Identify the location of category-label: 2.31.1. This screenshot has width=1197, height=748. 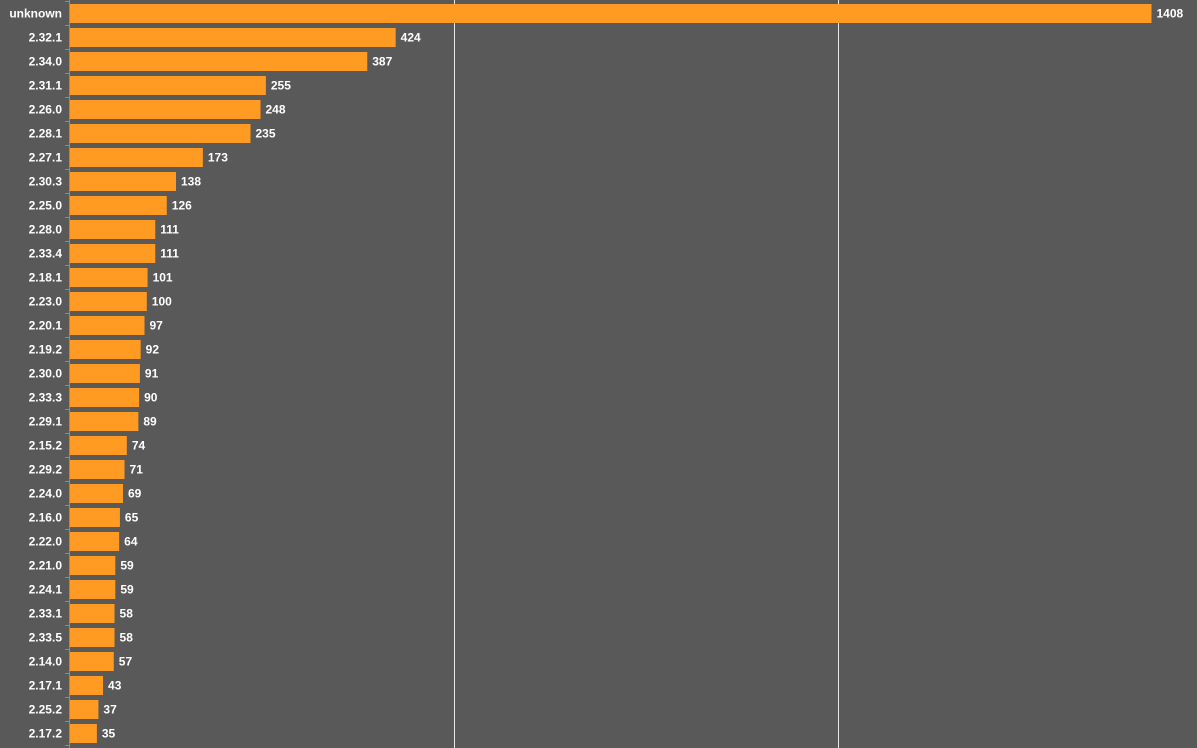
(46, 86).